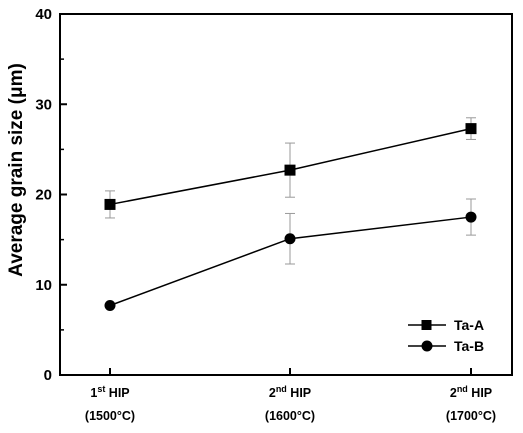  I want to click on y-axis: 0 10 20 30 40, so click(51, 195).